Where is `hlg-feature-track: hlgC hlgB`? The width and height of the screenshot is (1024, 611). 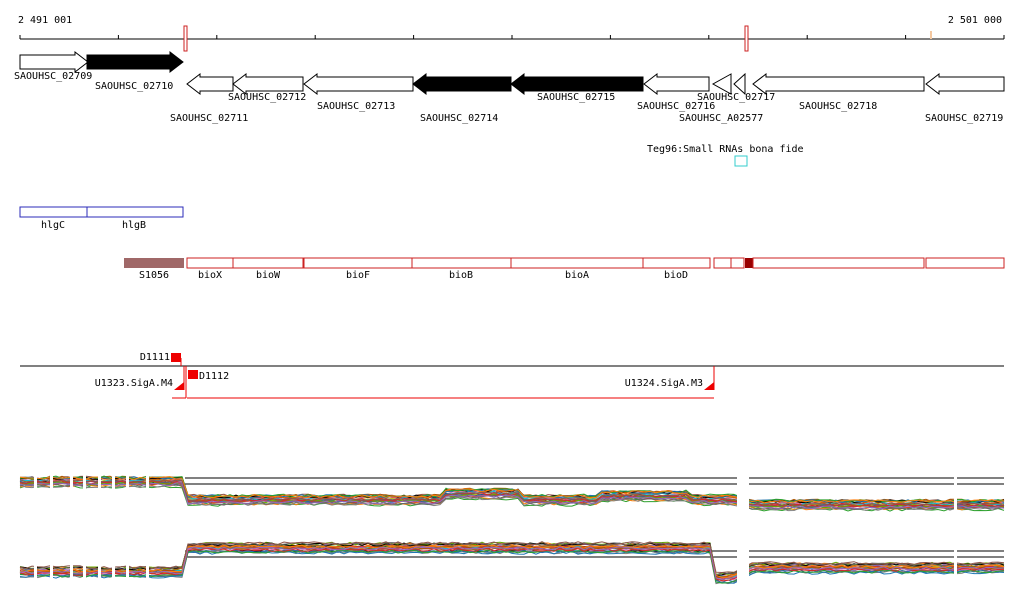
hlg-feature-track: hlgC hlgB is located at coordinates (101, 218).